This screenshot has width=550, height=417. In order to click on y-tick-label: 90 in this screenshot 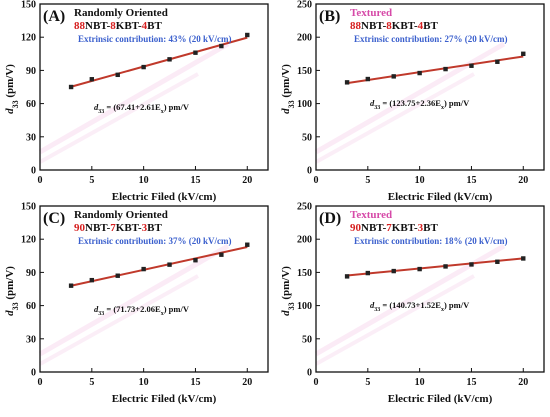, I will do `click(31, 71)`.